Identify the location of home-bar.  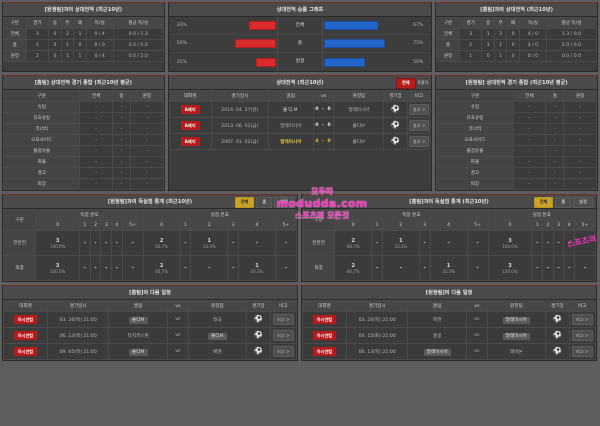
(262, 25).